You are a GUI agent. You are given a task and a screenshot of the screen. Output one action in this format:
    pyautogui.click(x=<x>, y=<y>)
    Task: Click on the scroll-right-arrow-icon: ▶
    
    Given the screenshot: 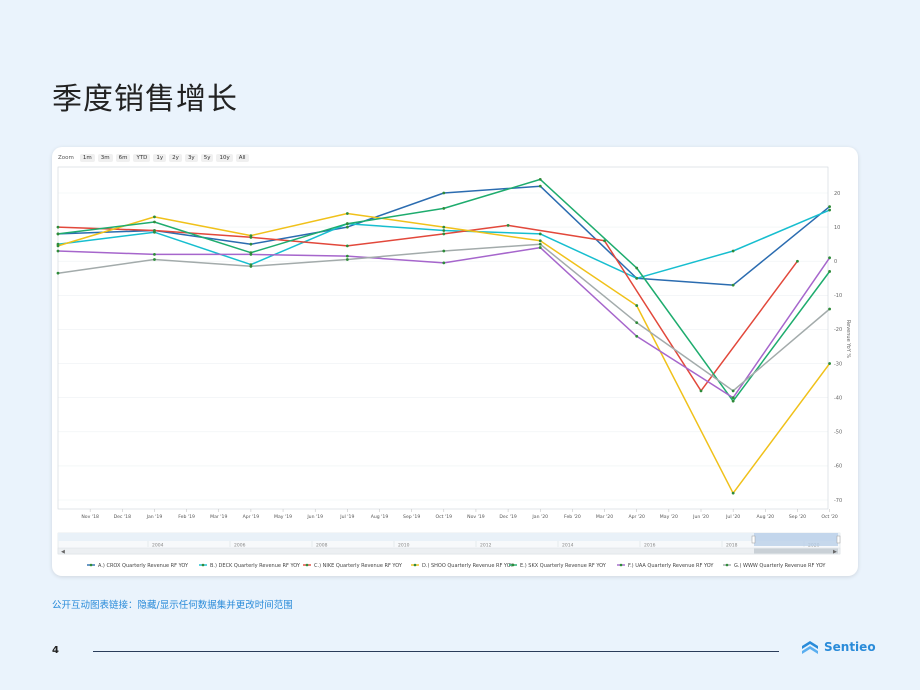 What is the action you would take?
    pyautogui.click(x=835, y=552)
    